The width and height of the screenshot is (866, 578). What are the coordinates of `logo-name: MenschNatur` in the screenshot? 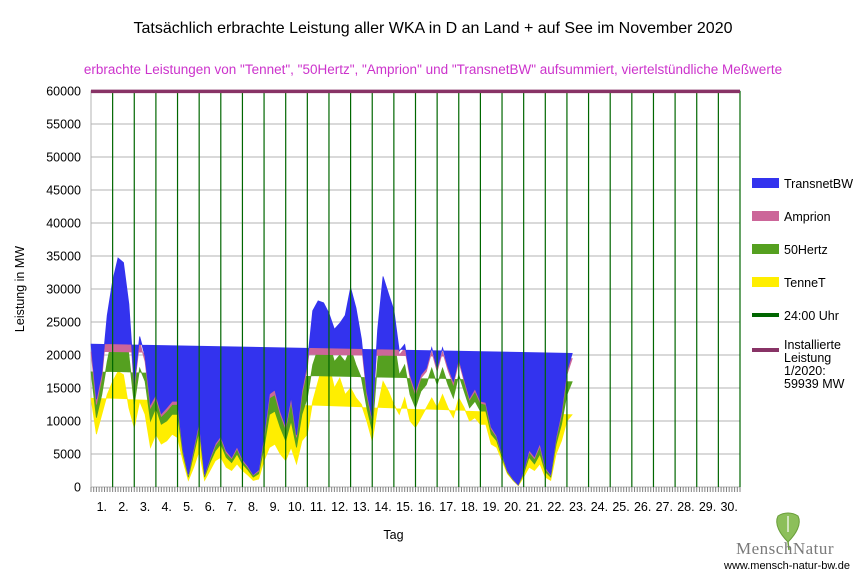 It's located at (785, 548).